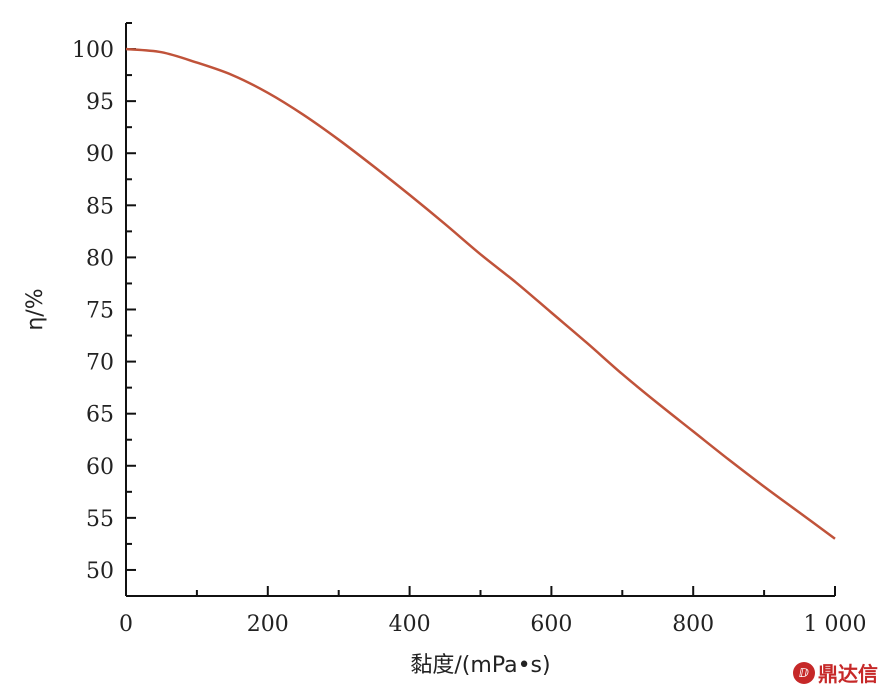 This screenshot has height=693, width=888. What do you see at coordinates (848, 674) in the screenshot?
I see `watermark-text: 鼎达信` at bounding box center [848, 674].